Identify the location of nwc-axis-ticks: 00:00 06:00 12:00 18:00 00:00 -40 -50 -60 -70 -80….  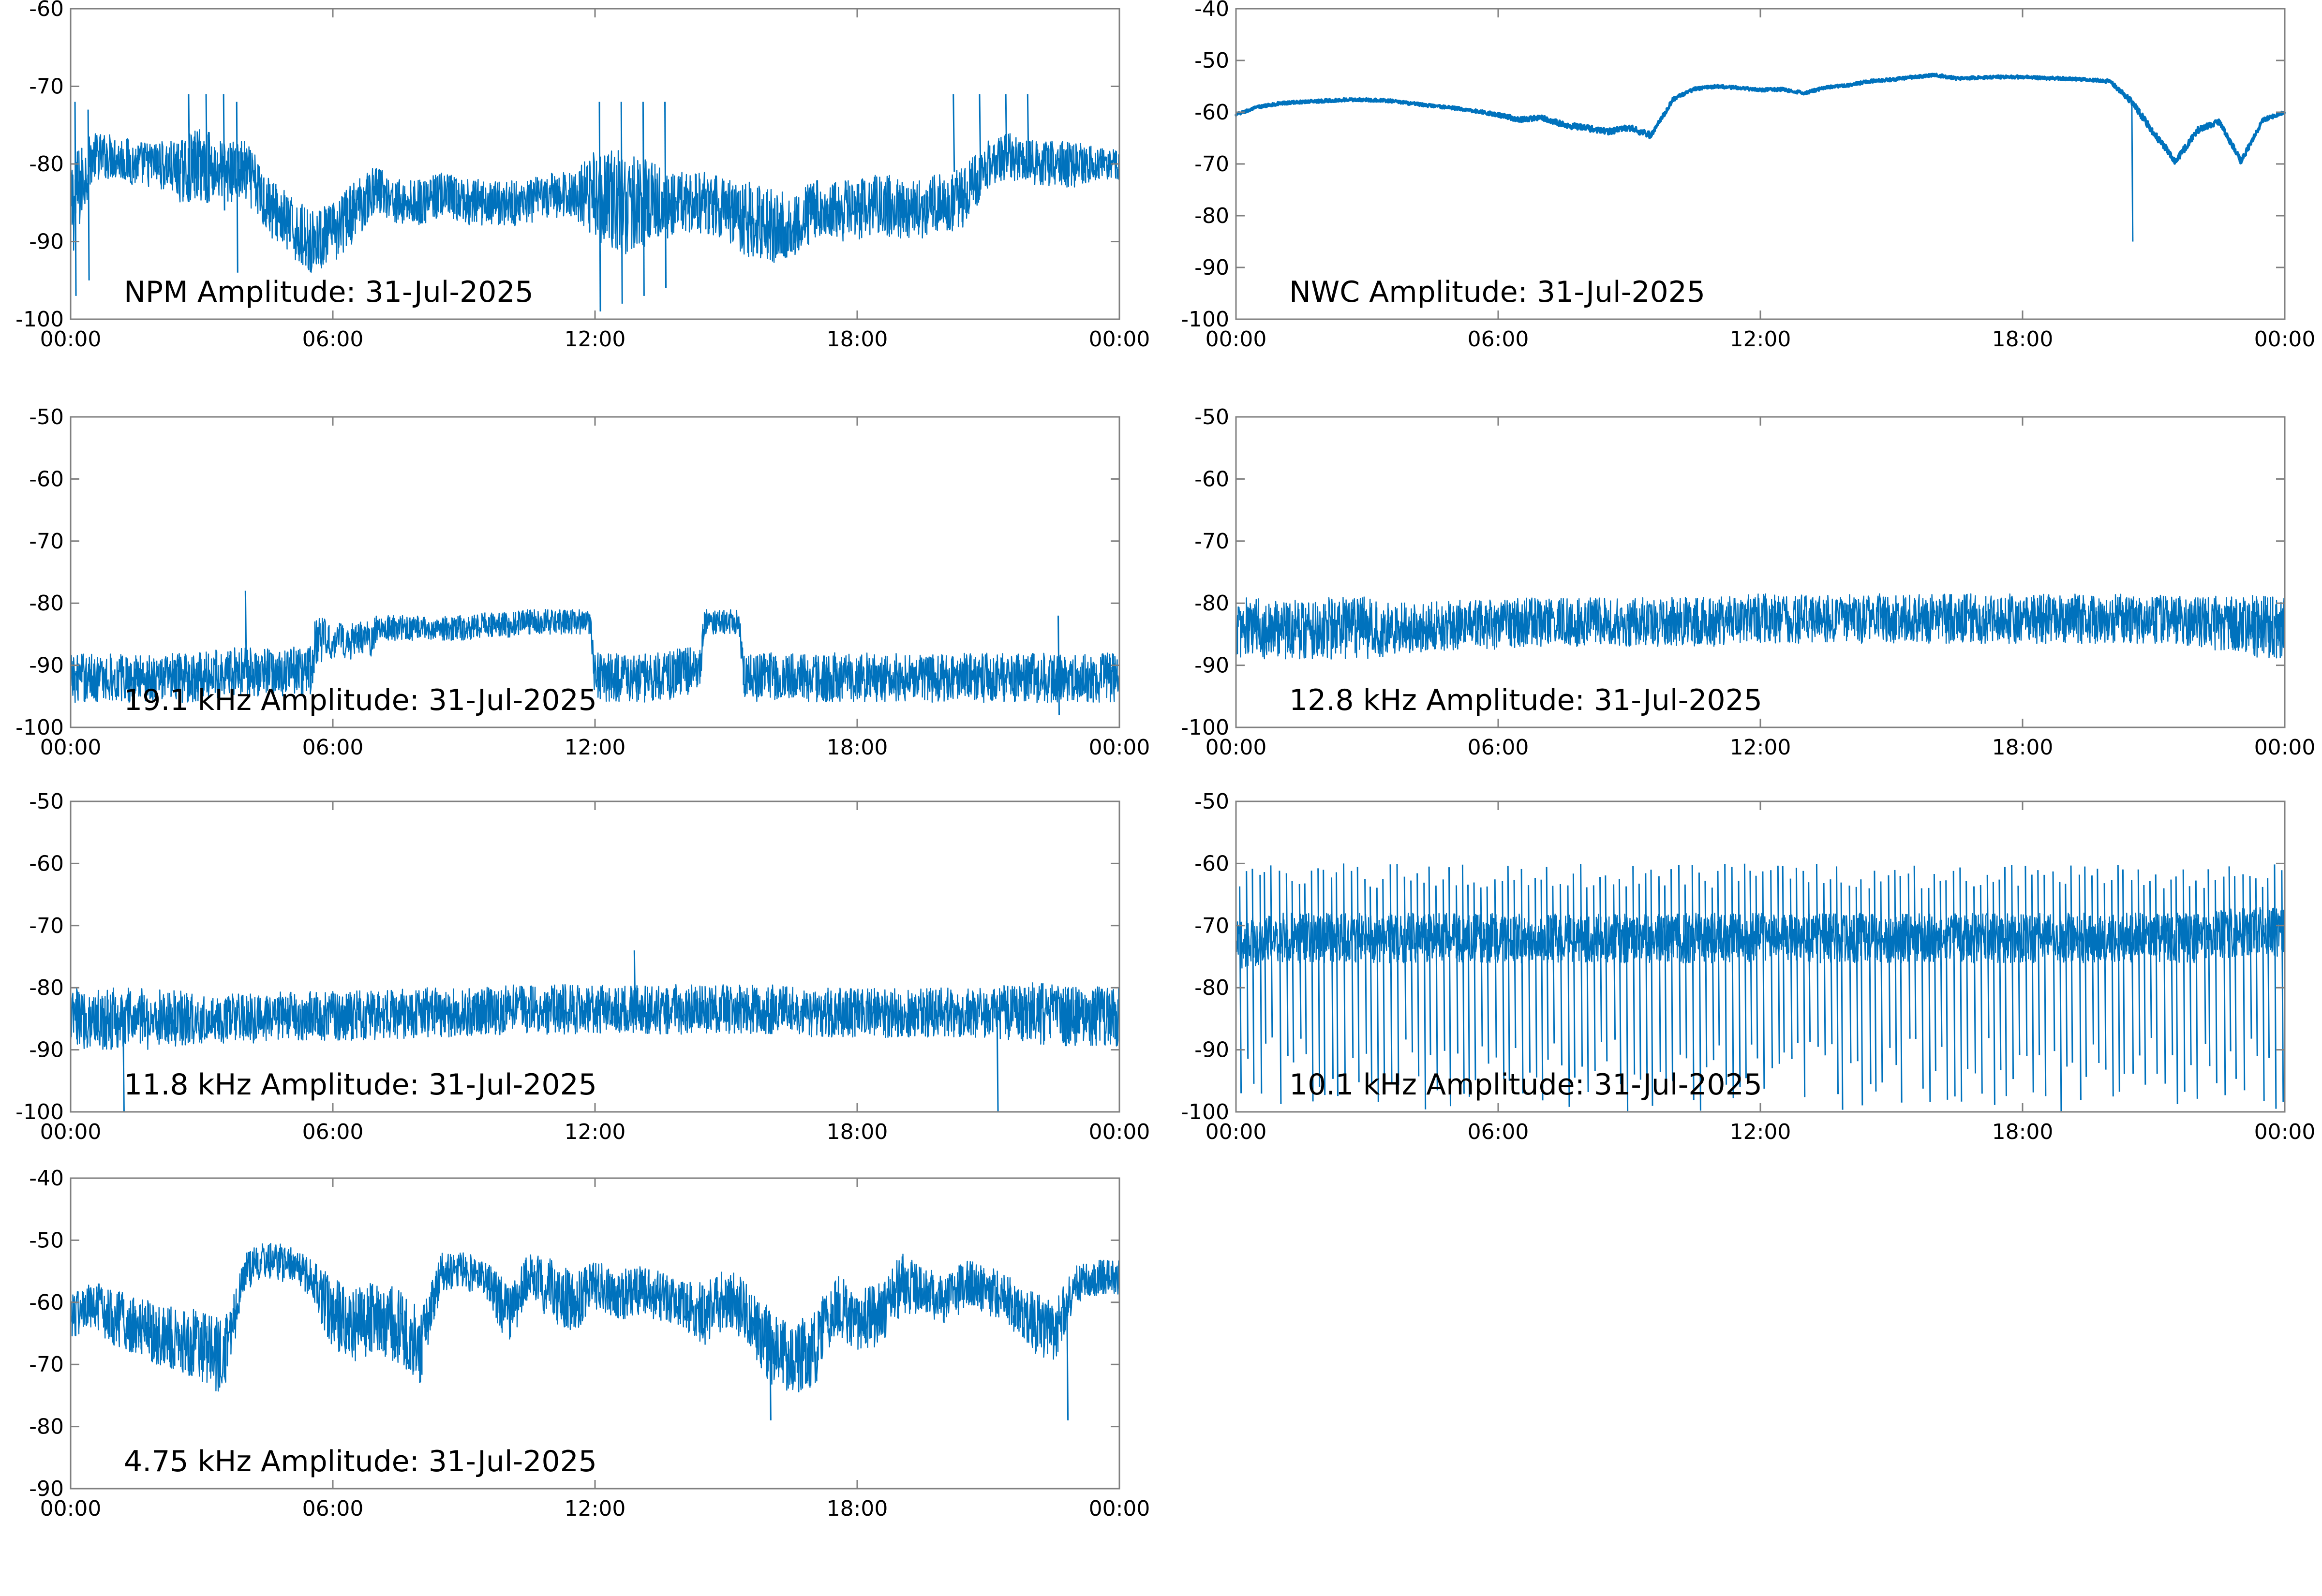
(1748, 176).